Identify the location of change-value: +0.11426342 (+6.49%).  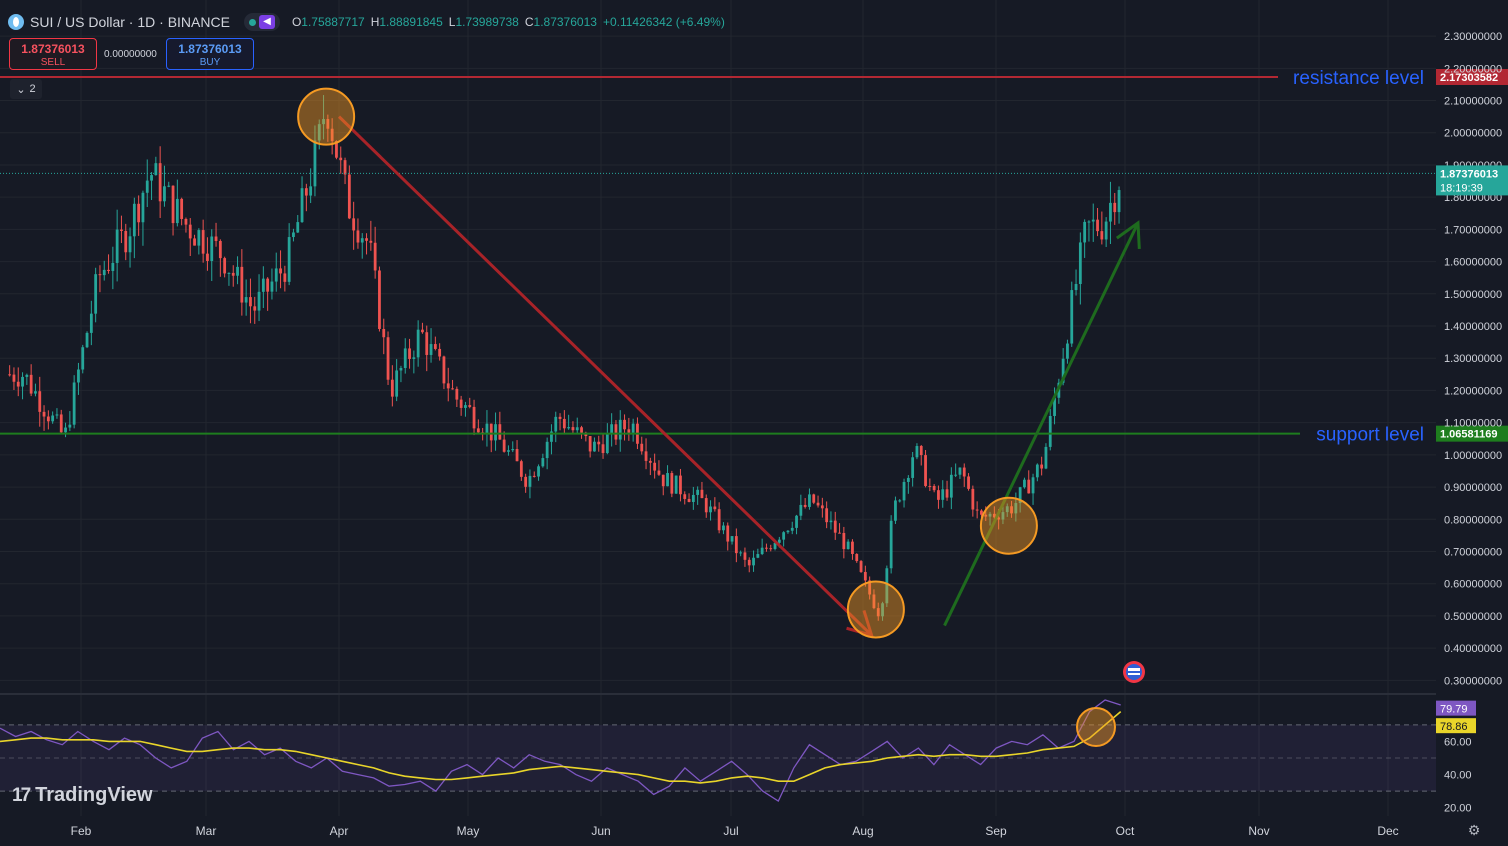
(663, 22).